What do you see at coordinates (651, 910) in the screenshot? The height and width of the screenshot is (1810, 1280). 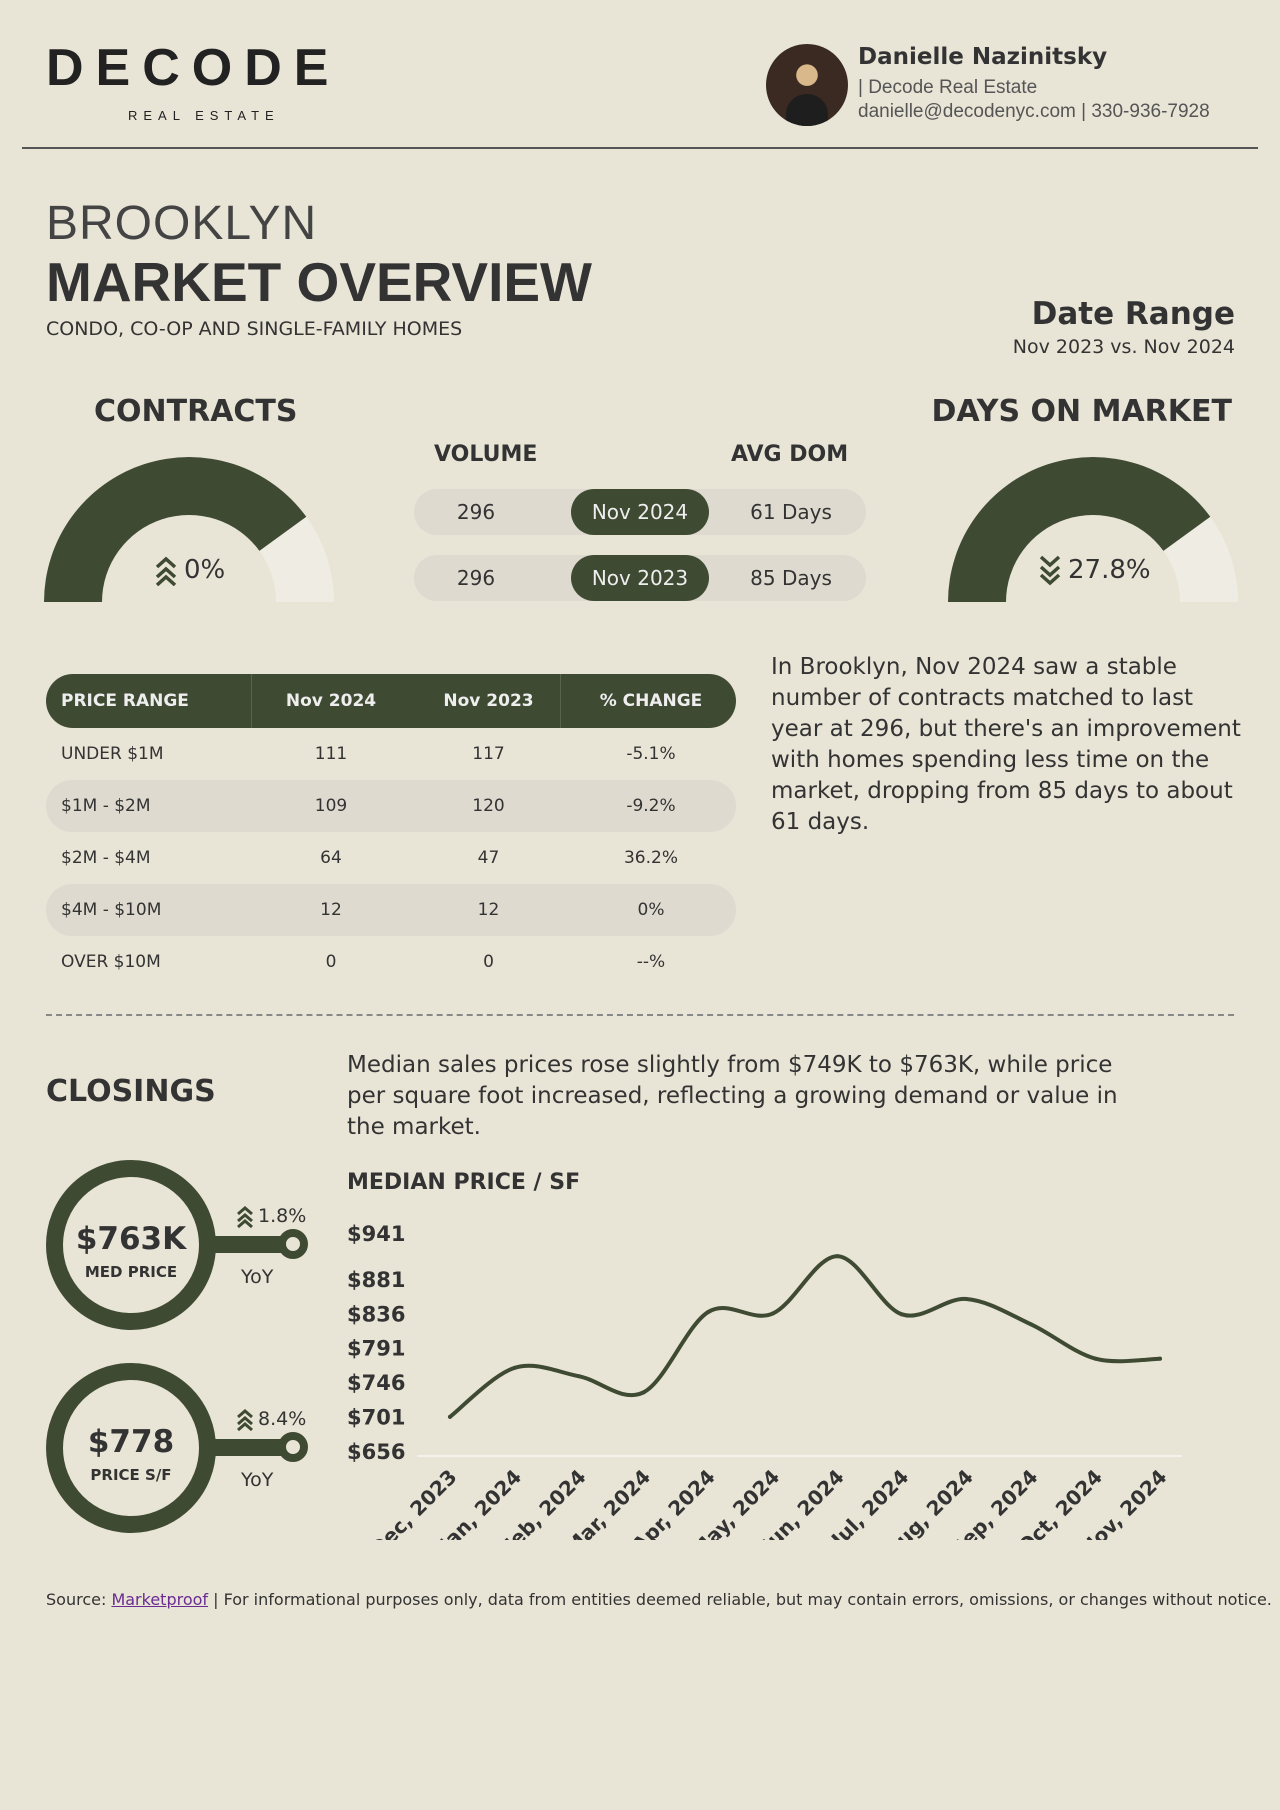 I see `cell-change: 0%` at bounding box center [651, 910].